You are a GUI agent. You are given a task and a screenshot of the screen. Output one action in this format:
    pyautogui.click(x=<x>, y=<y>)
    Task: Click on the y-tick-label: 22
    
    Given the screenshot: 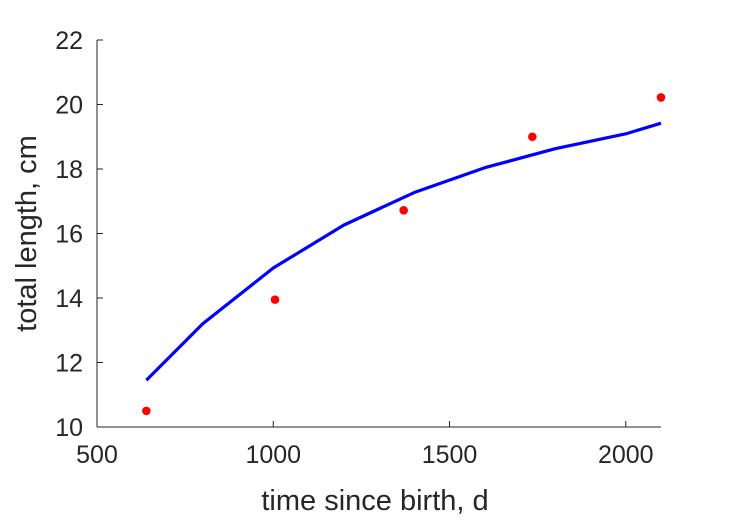 What is the action you would take?
    pyautogui.click(x=69, y=41)
    